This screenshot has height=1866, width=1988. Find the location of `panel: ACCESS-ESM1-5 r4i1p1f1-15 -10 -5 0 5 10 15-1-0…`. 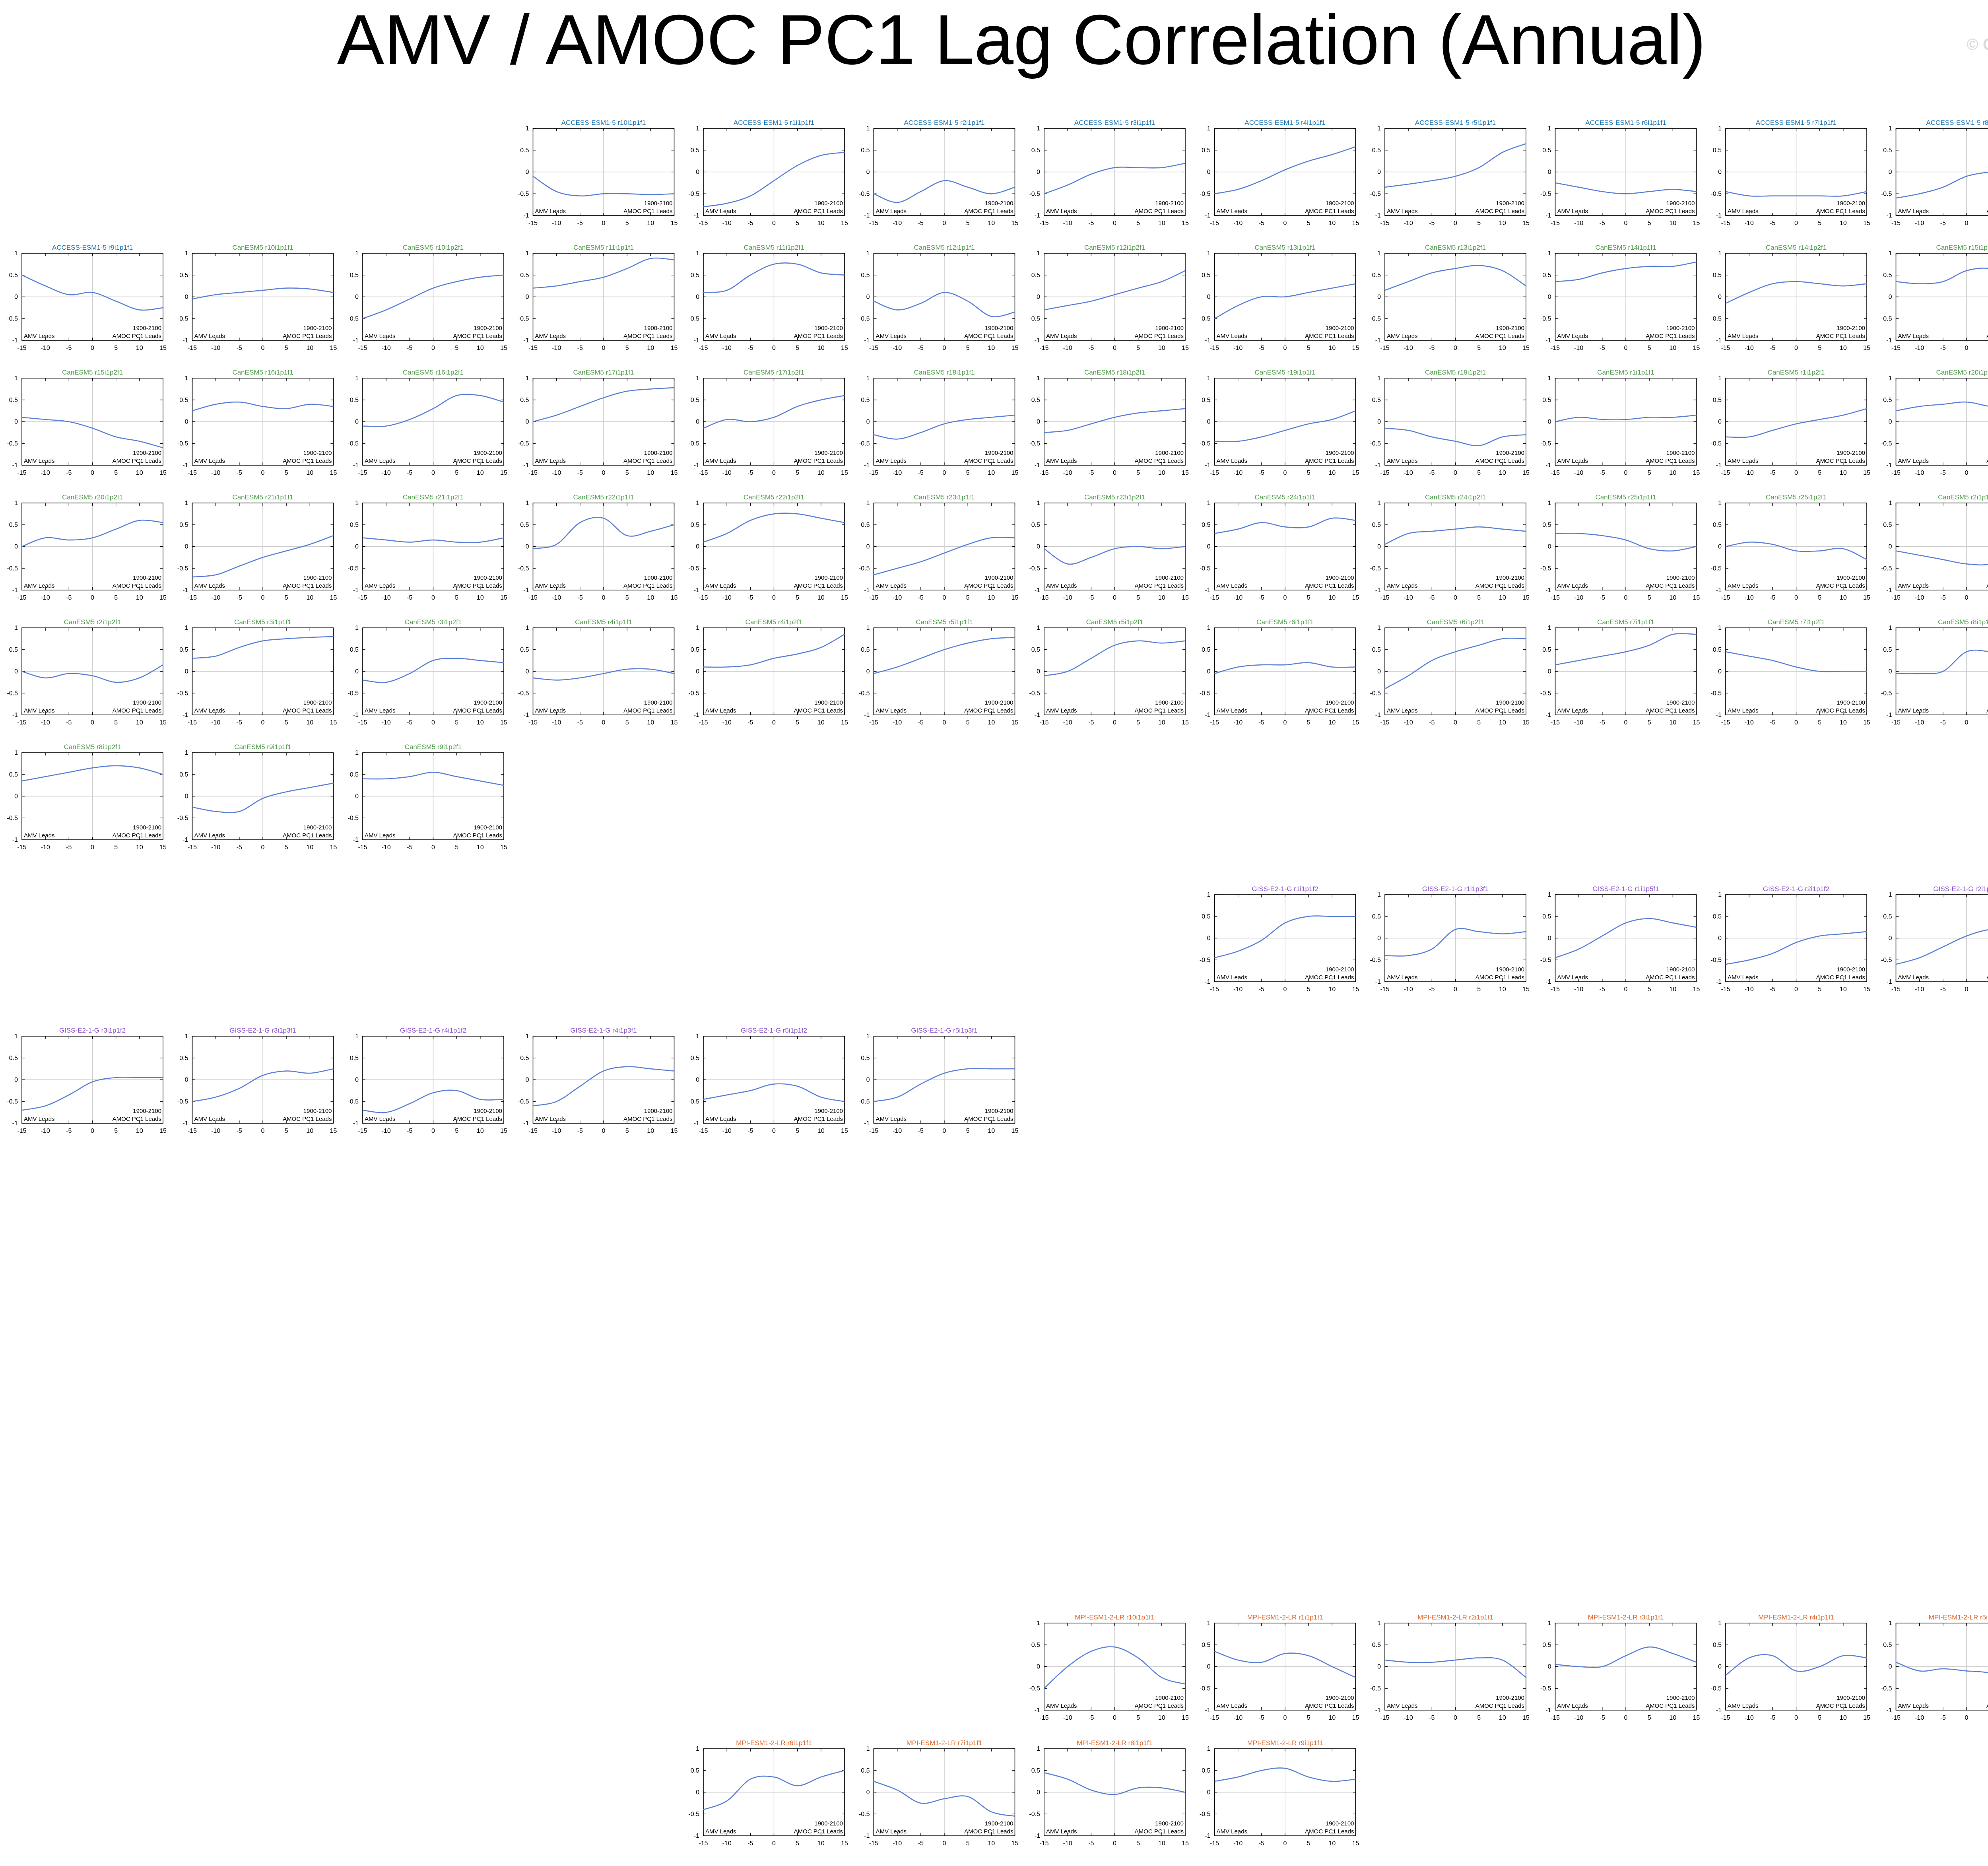

panel: ACCESS-ESM1-5 r4i1p1f1-15 -10 -5 0 5 10 15-1-0… is located at coordinates (1279, 173).